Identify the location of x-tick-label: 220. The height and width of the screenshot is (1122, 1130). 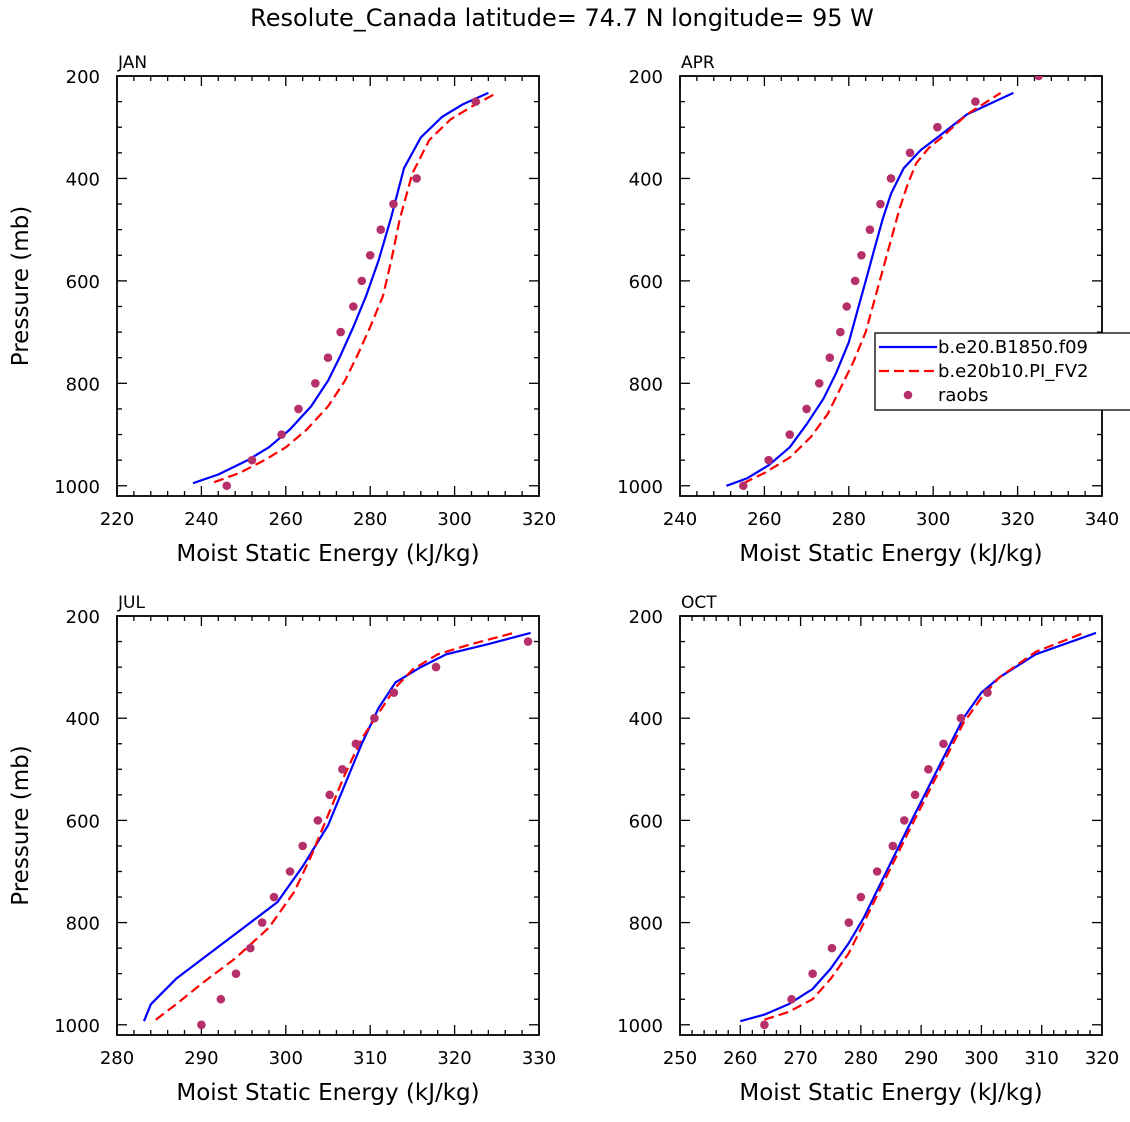
(117, 519).